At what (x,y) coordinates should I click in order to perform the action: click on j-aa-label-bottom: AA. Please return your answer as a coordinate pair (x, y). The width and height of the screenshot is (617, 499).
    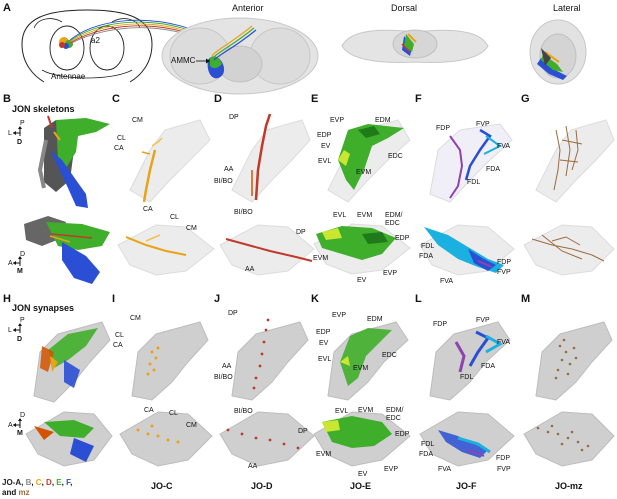
    Looking at the image, I should click on (253, 466).